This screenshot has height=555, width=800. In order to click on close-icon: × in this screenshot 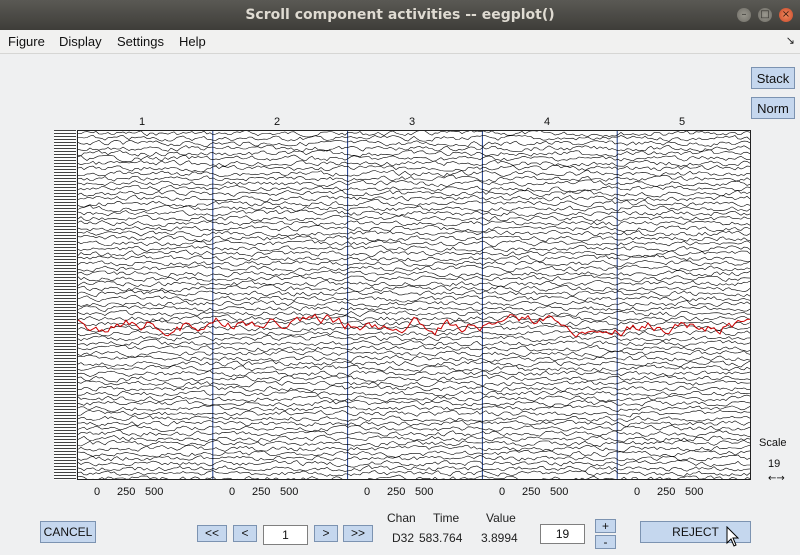, I will do `click(786, 15)`.